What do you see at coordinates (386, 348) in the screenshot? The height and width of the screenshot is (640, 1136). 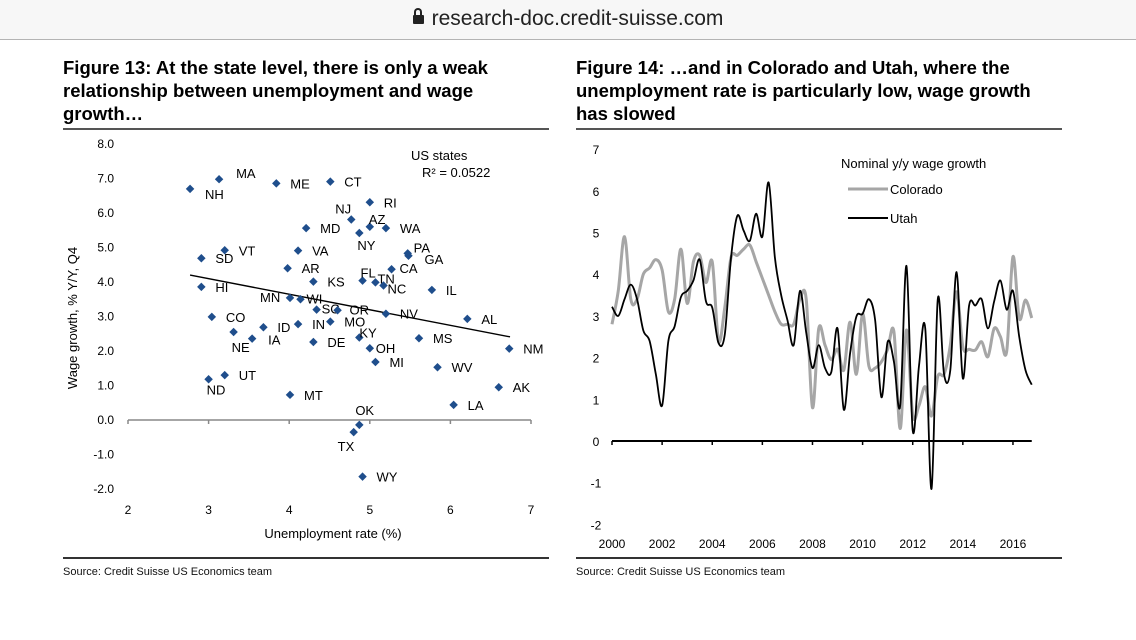 I see `scatter-point-label: OH` at bounding box center [386, 348].